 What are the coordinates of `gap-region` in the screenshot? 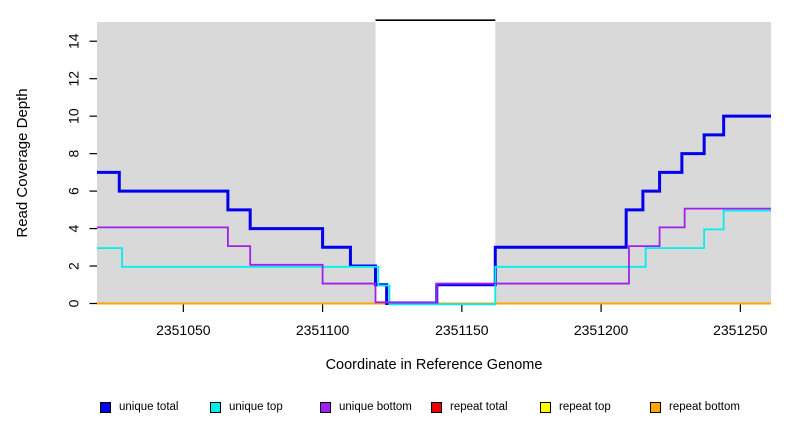 It's located at (435, 163).